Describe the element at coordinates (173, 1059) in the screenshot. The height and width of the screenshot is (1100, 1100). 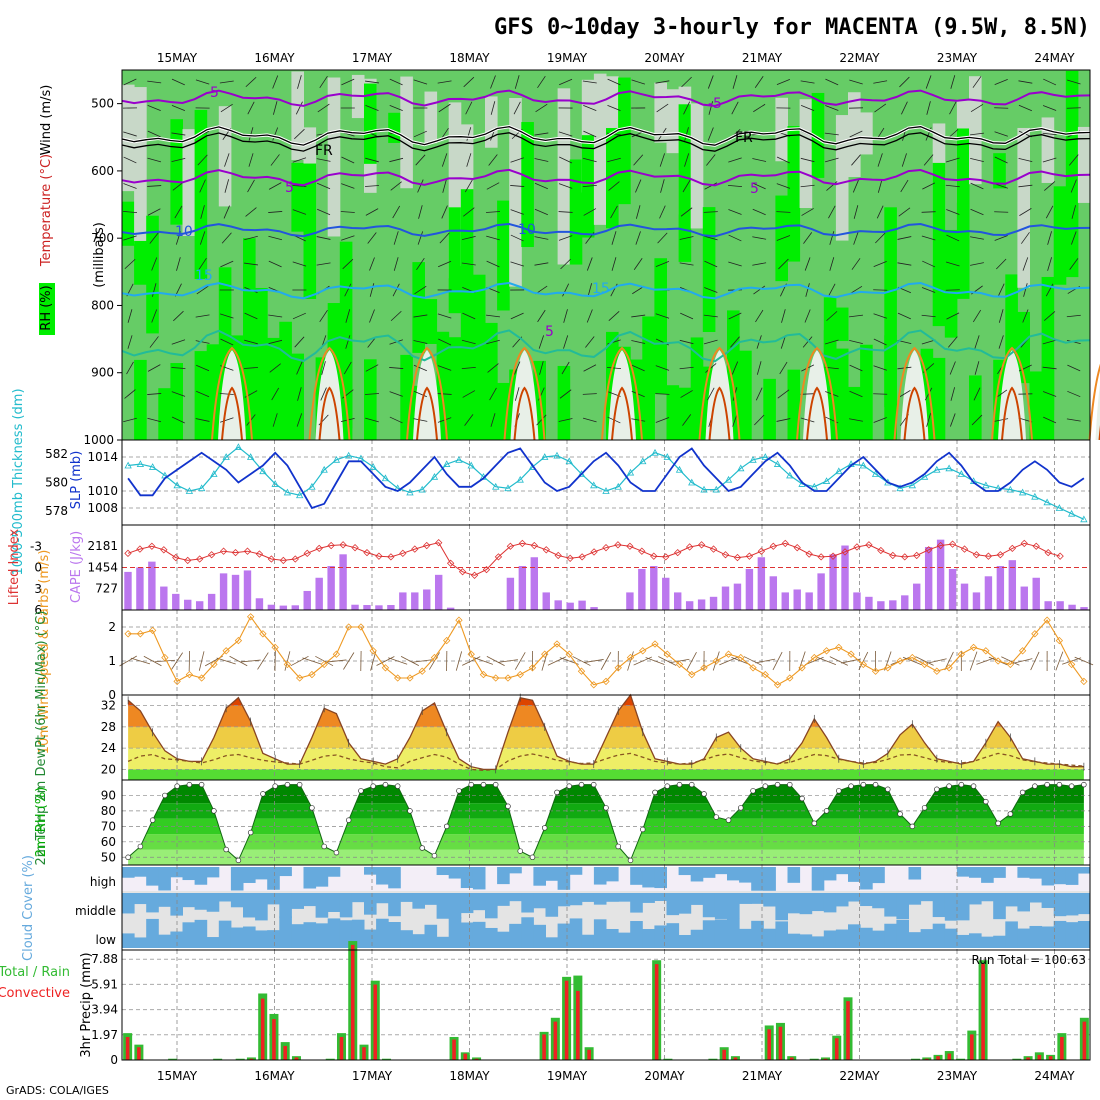
I see `precip-total-bar` at that location.